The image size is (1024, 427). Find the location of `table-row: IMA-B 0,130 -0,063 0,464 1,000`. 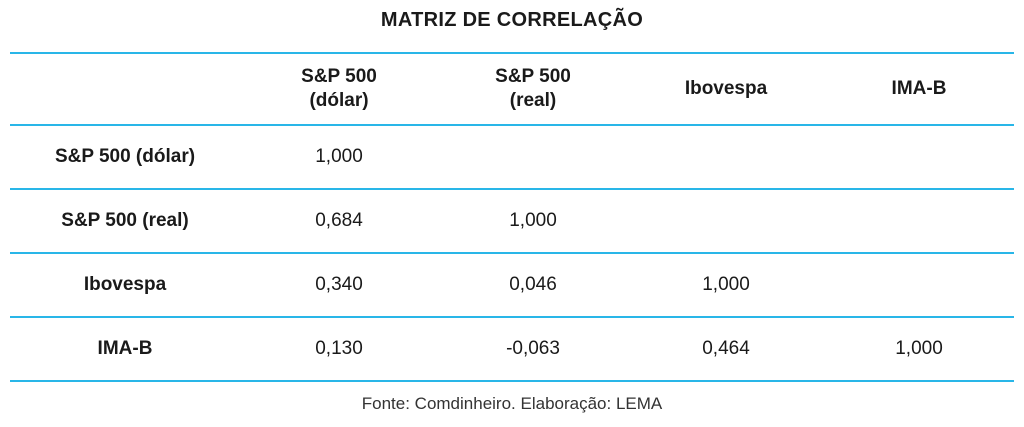

table-row: IMA-B 0,130 -0,063 0,464 1,000 is located at coordinates (512, 349).